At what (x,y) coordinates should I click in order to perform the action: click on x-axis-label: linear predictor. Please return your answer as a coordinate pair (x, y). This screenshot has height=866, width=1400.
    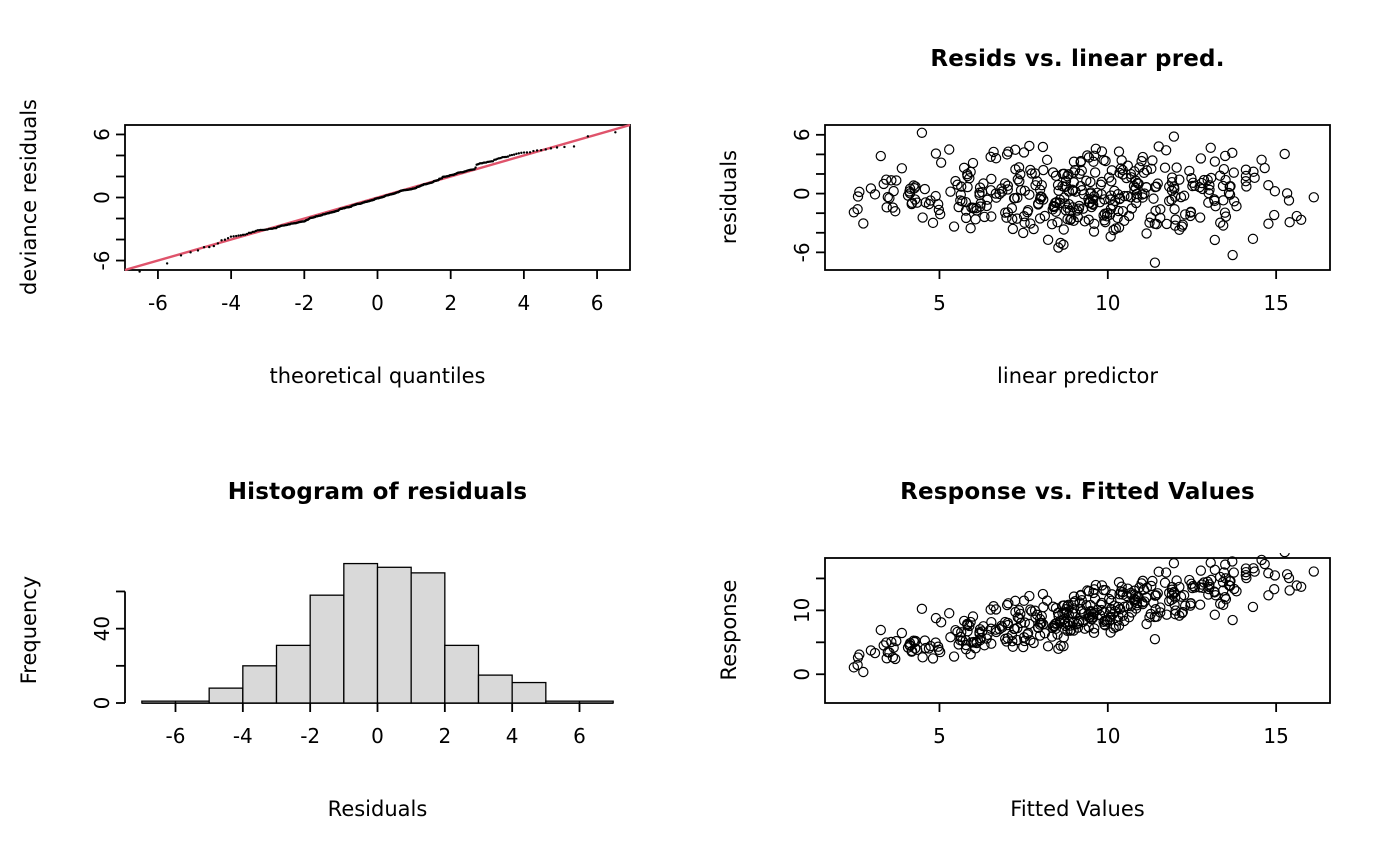
    Looking at the image, I should click on (1077, 376).